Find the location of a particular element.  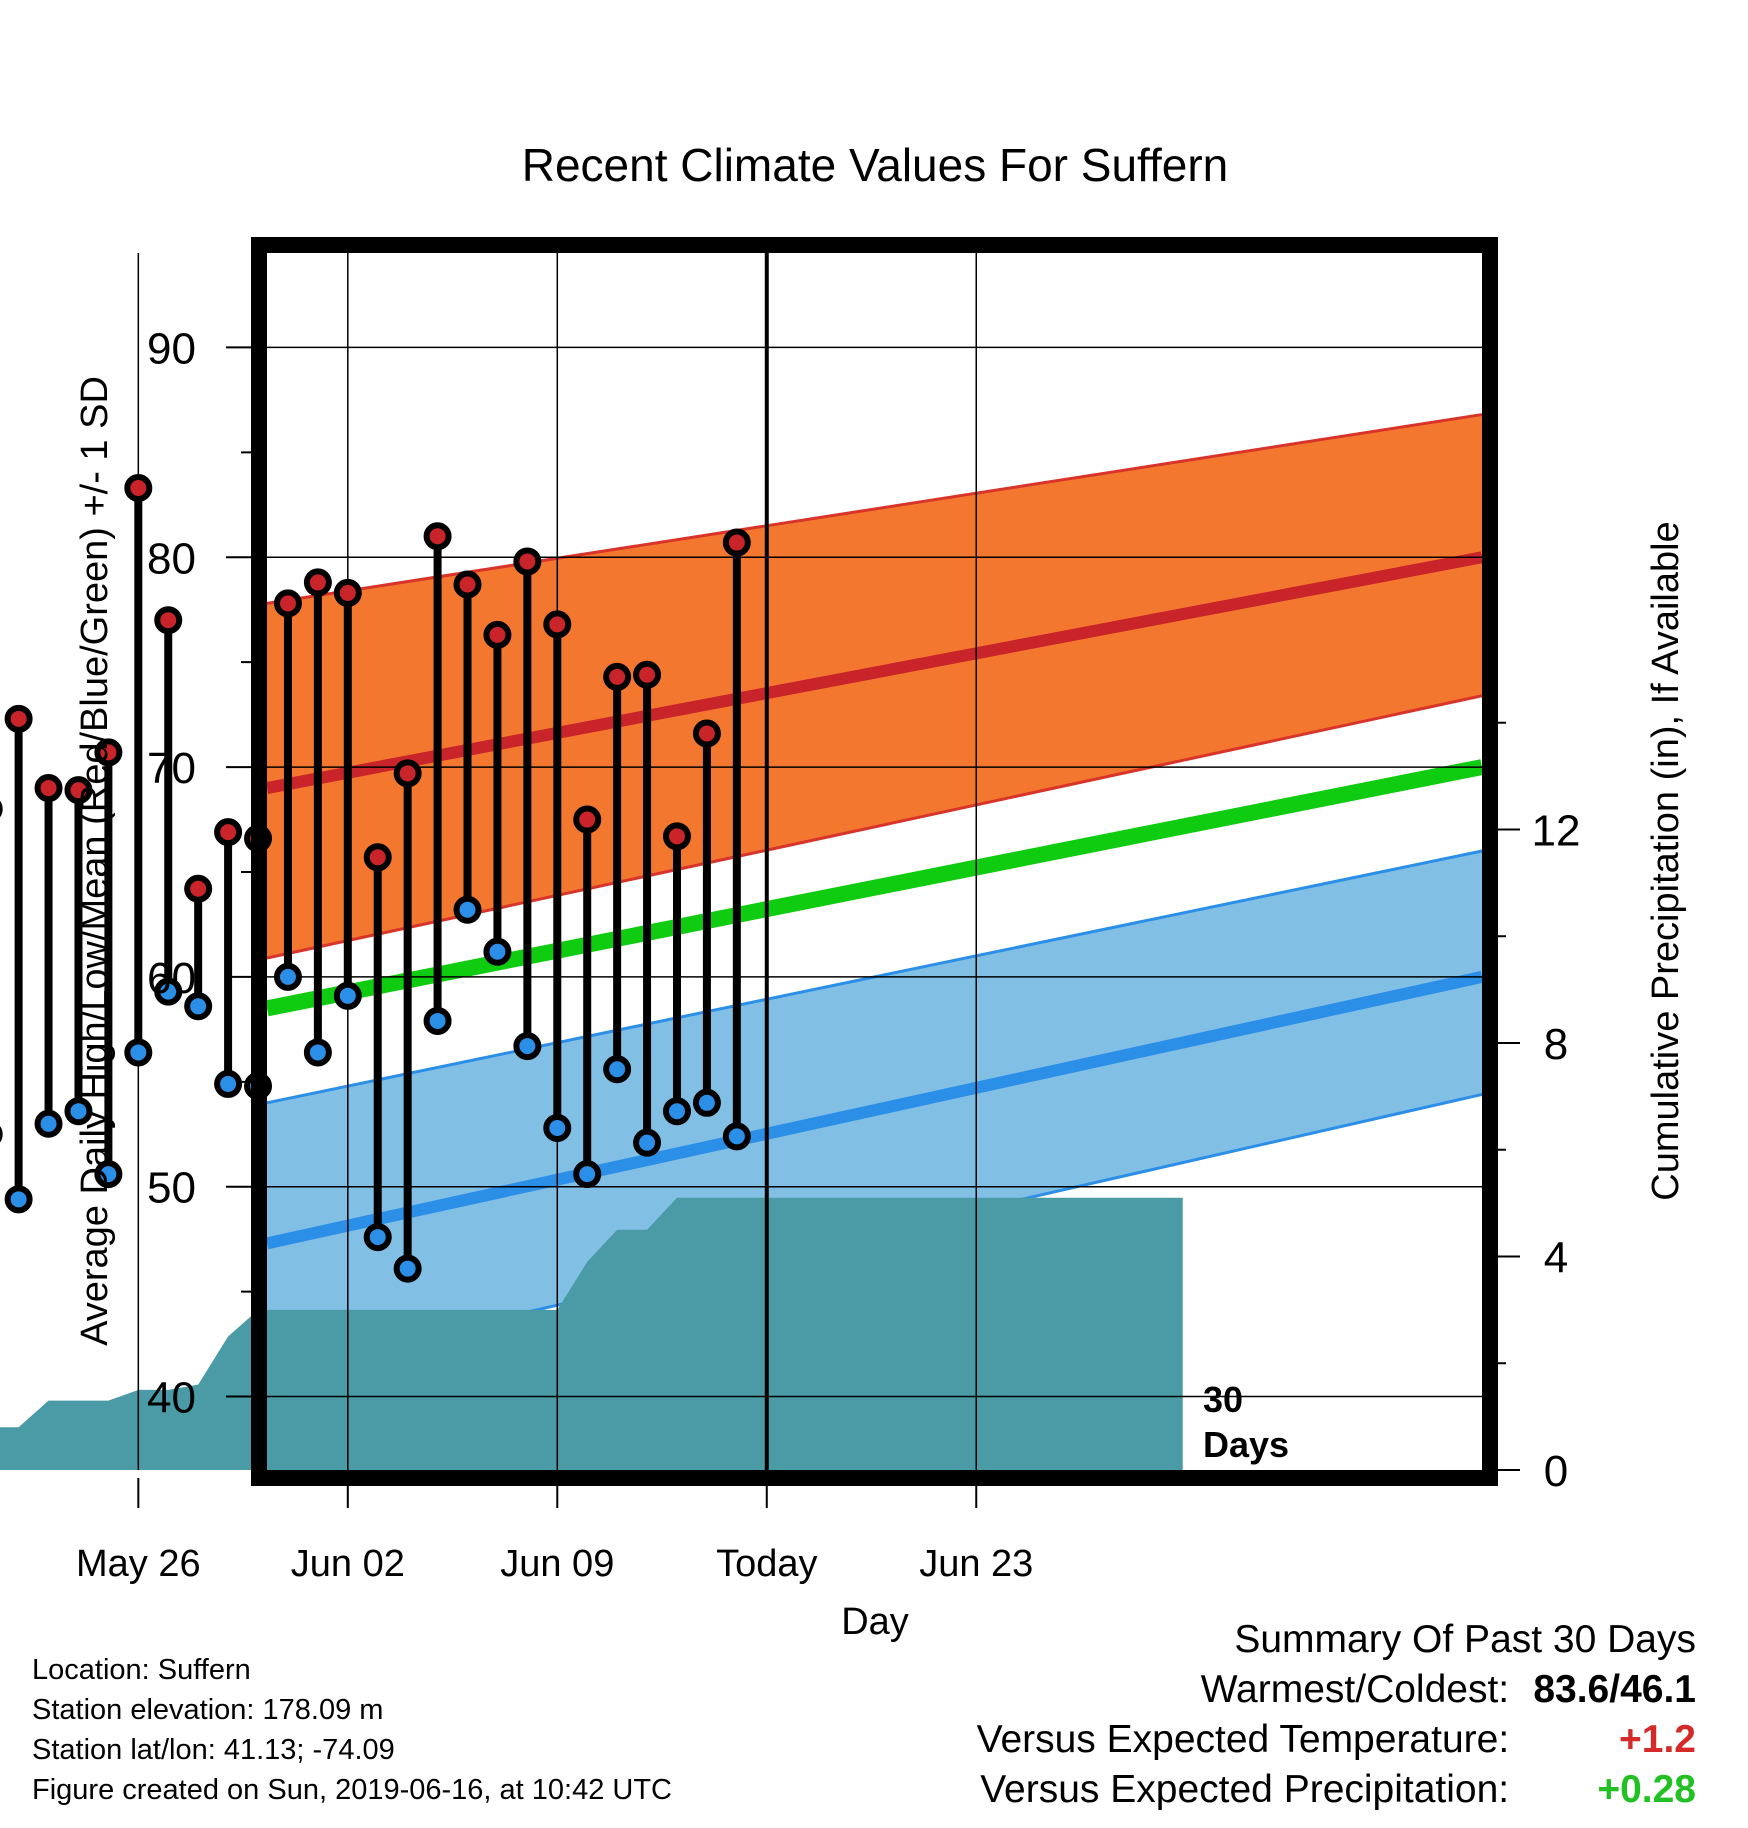

today-annotation-bottom: Days is located at coordinates (1246, 1444).